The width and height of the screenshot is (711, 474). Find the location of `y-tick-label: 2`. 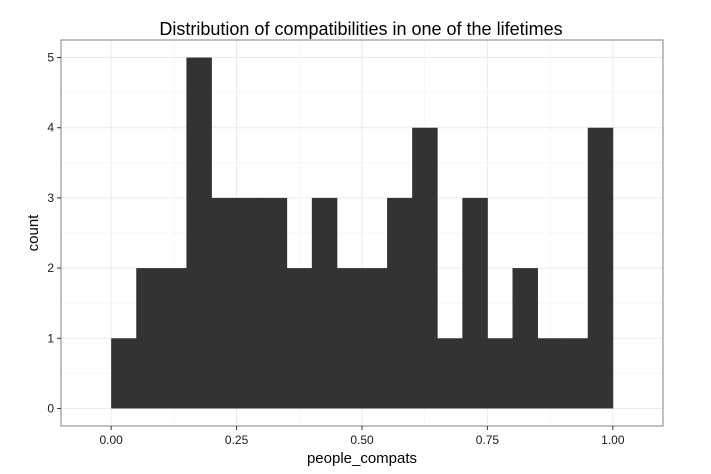

y-tick-label: 2 is located at coordinates (50, 268).